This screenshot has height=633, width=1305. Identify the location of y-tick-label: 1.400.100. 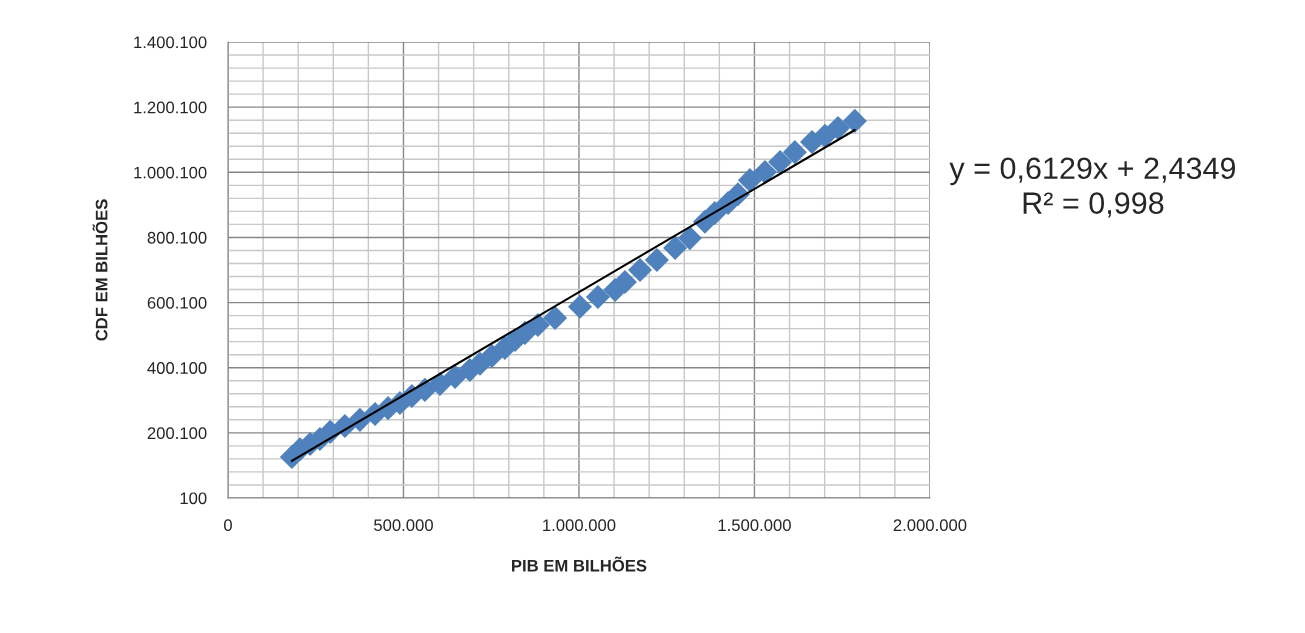
(170, 42).